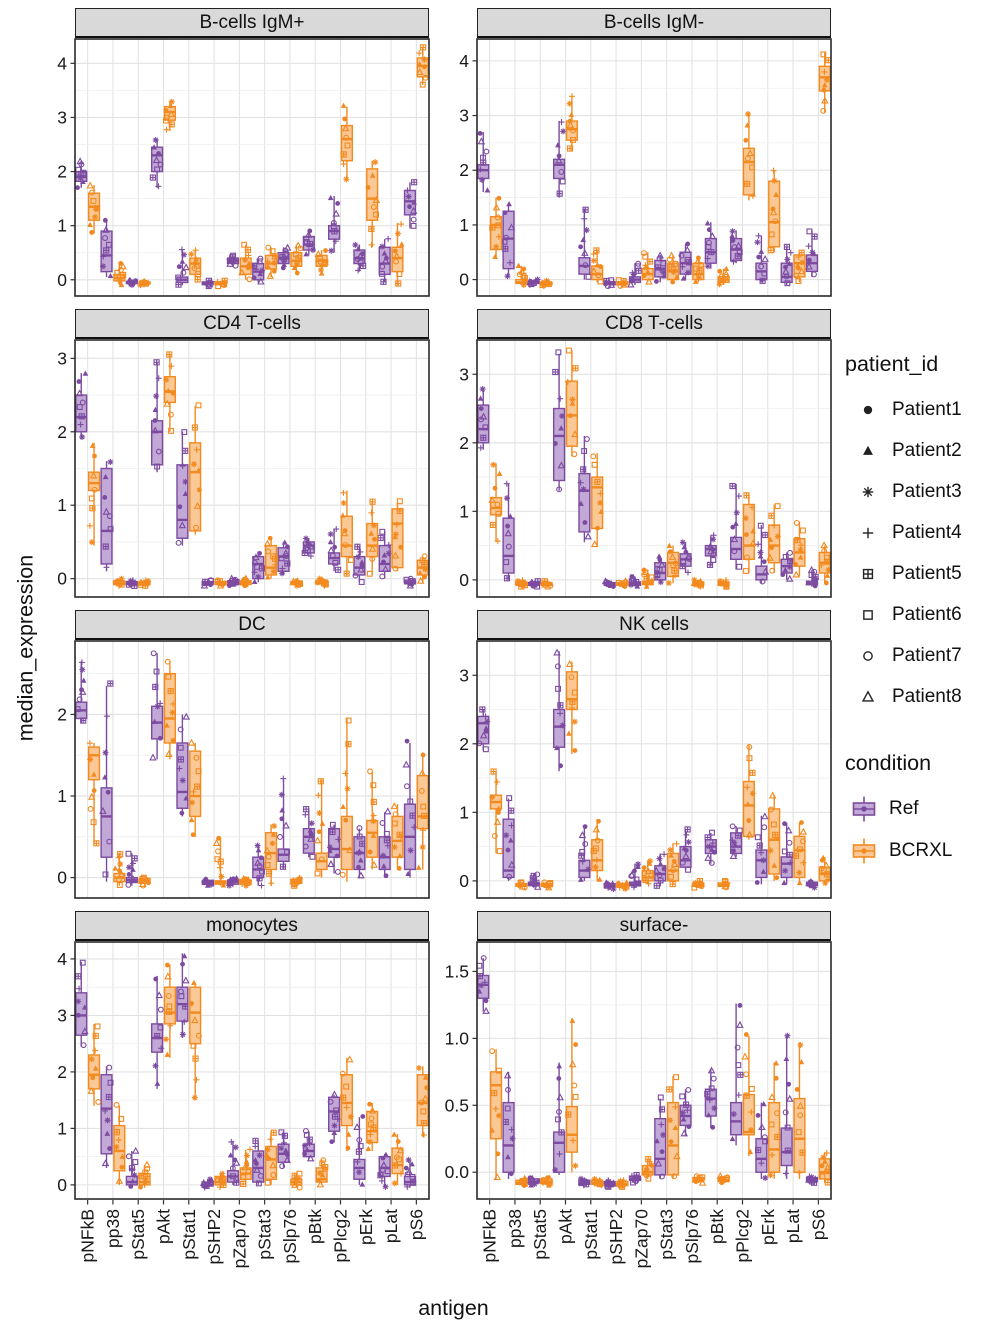 This screenshot has height=1333, width=1000. I want to click on legend-item-ref: Ref, so click(922, 809).